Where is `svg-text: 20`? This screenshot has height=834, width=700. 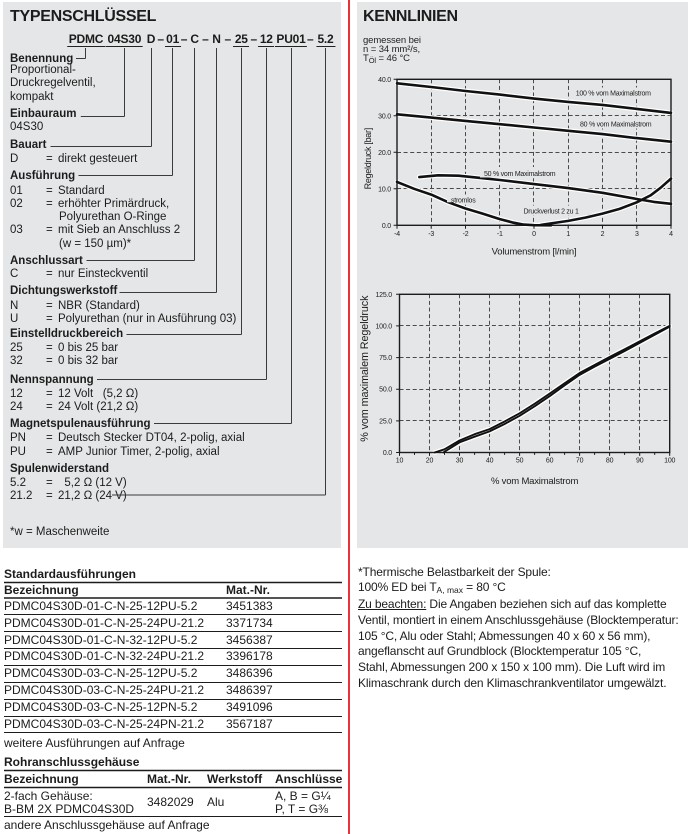 svg-text: 20 is located at coordinates (430, 460).